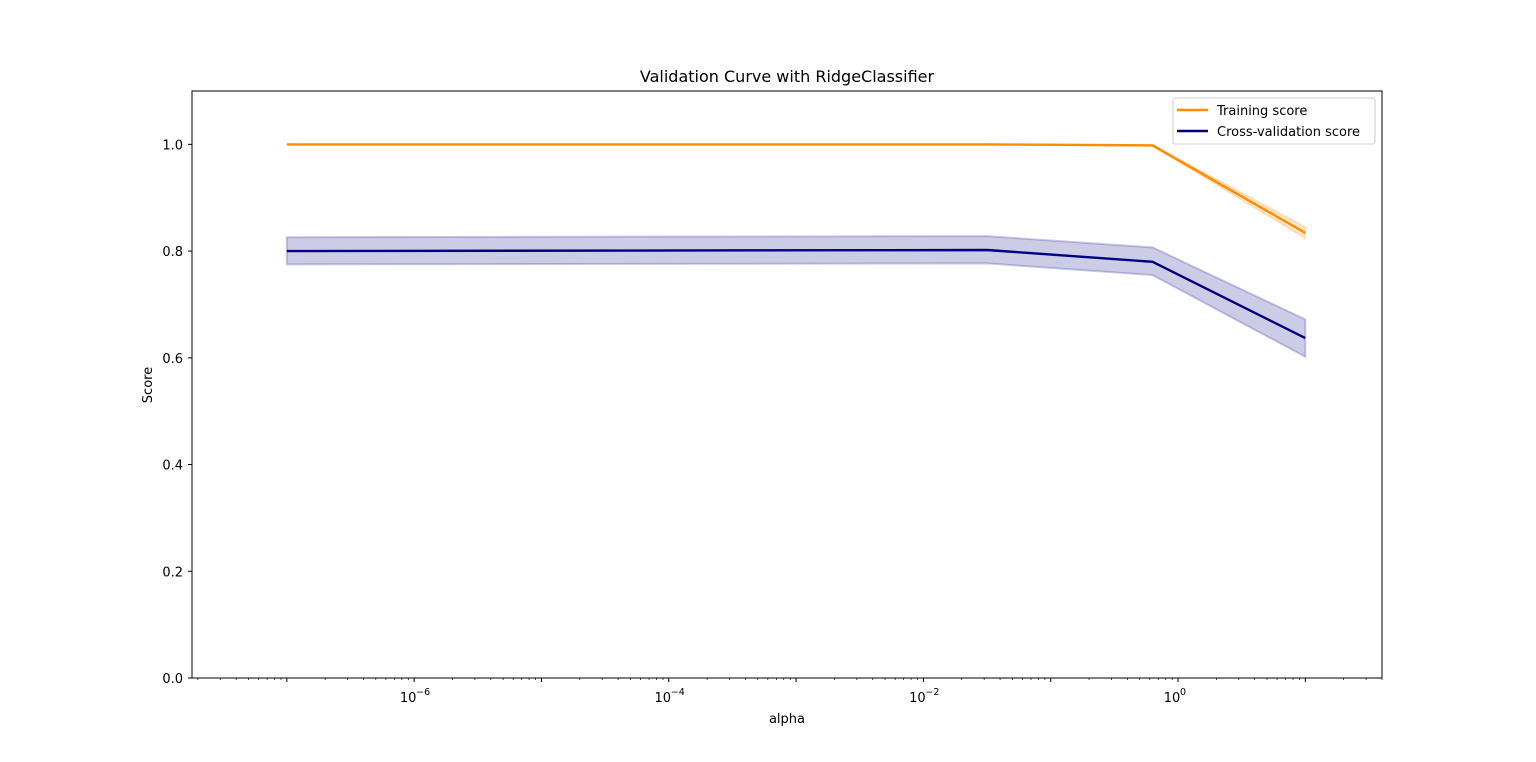 Image resolution: width=1536 pixels, height=762 pixels. I want to click on x-axis-ticks: 10 −6 10 −4 10 −2 10 0, so click(790, 692).